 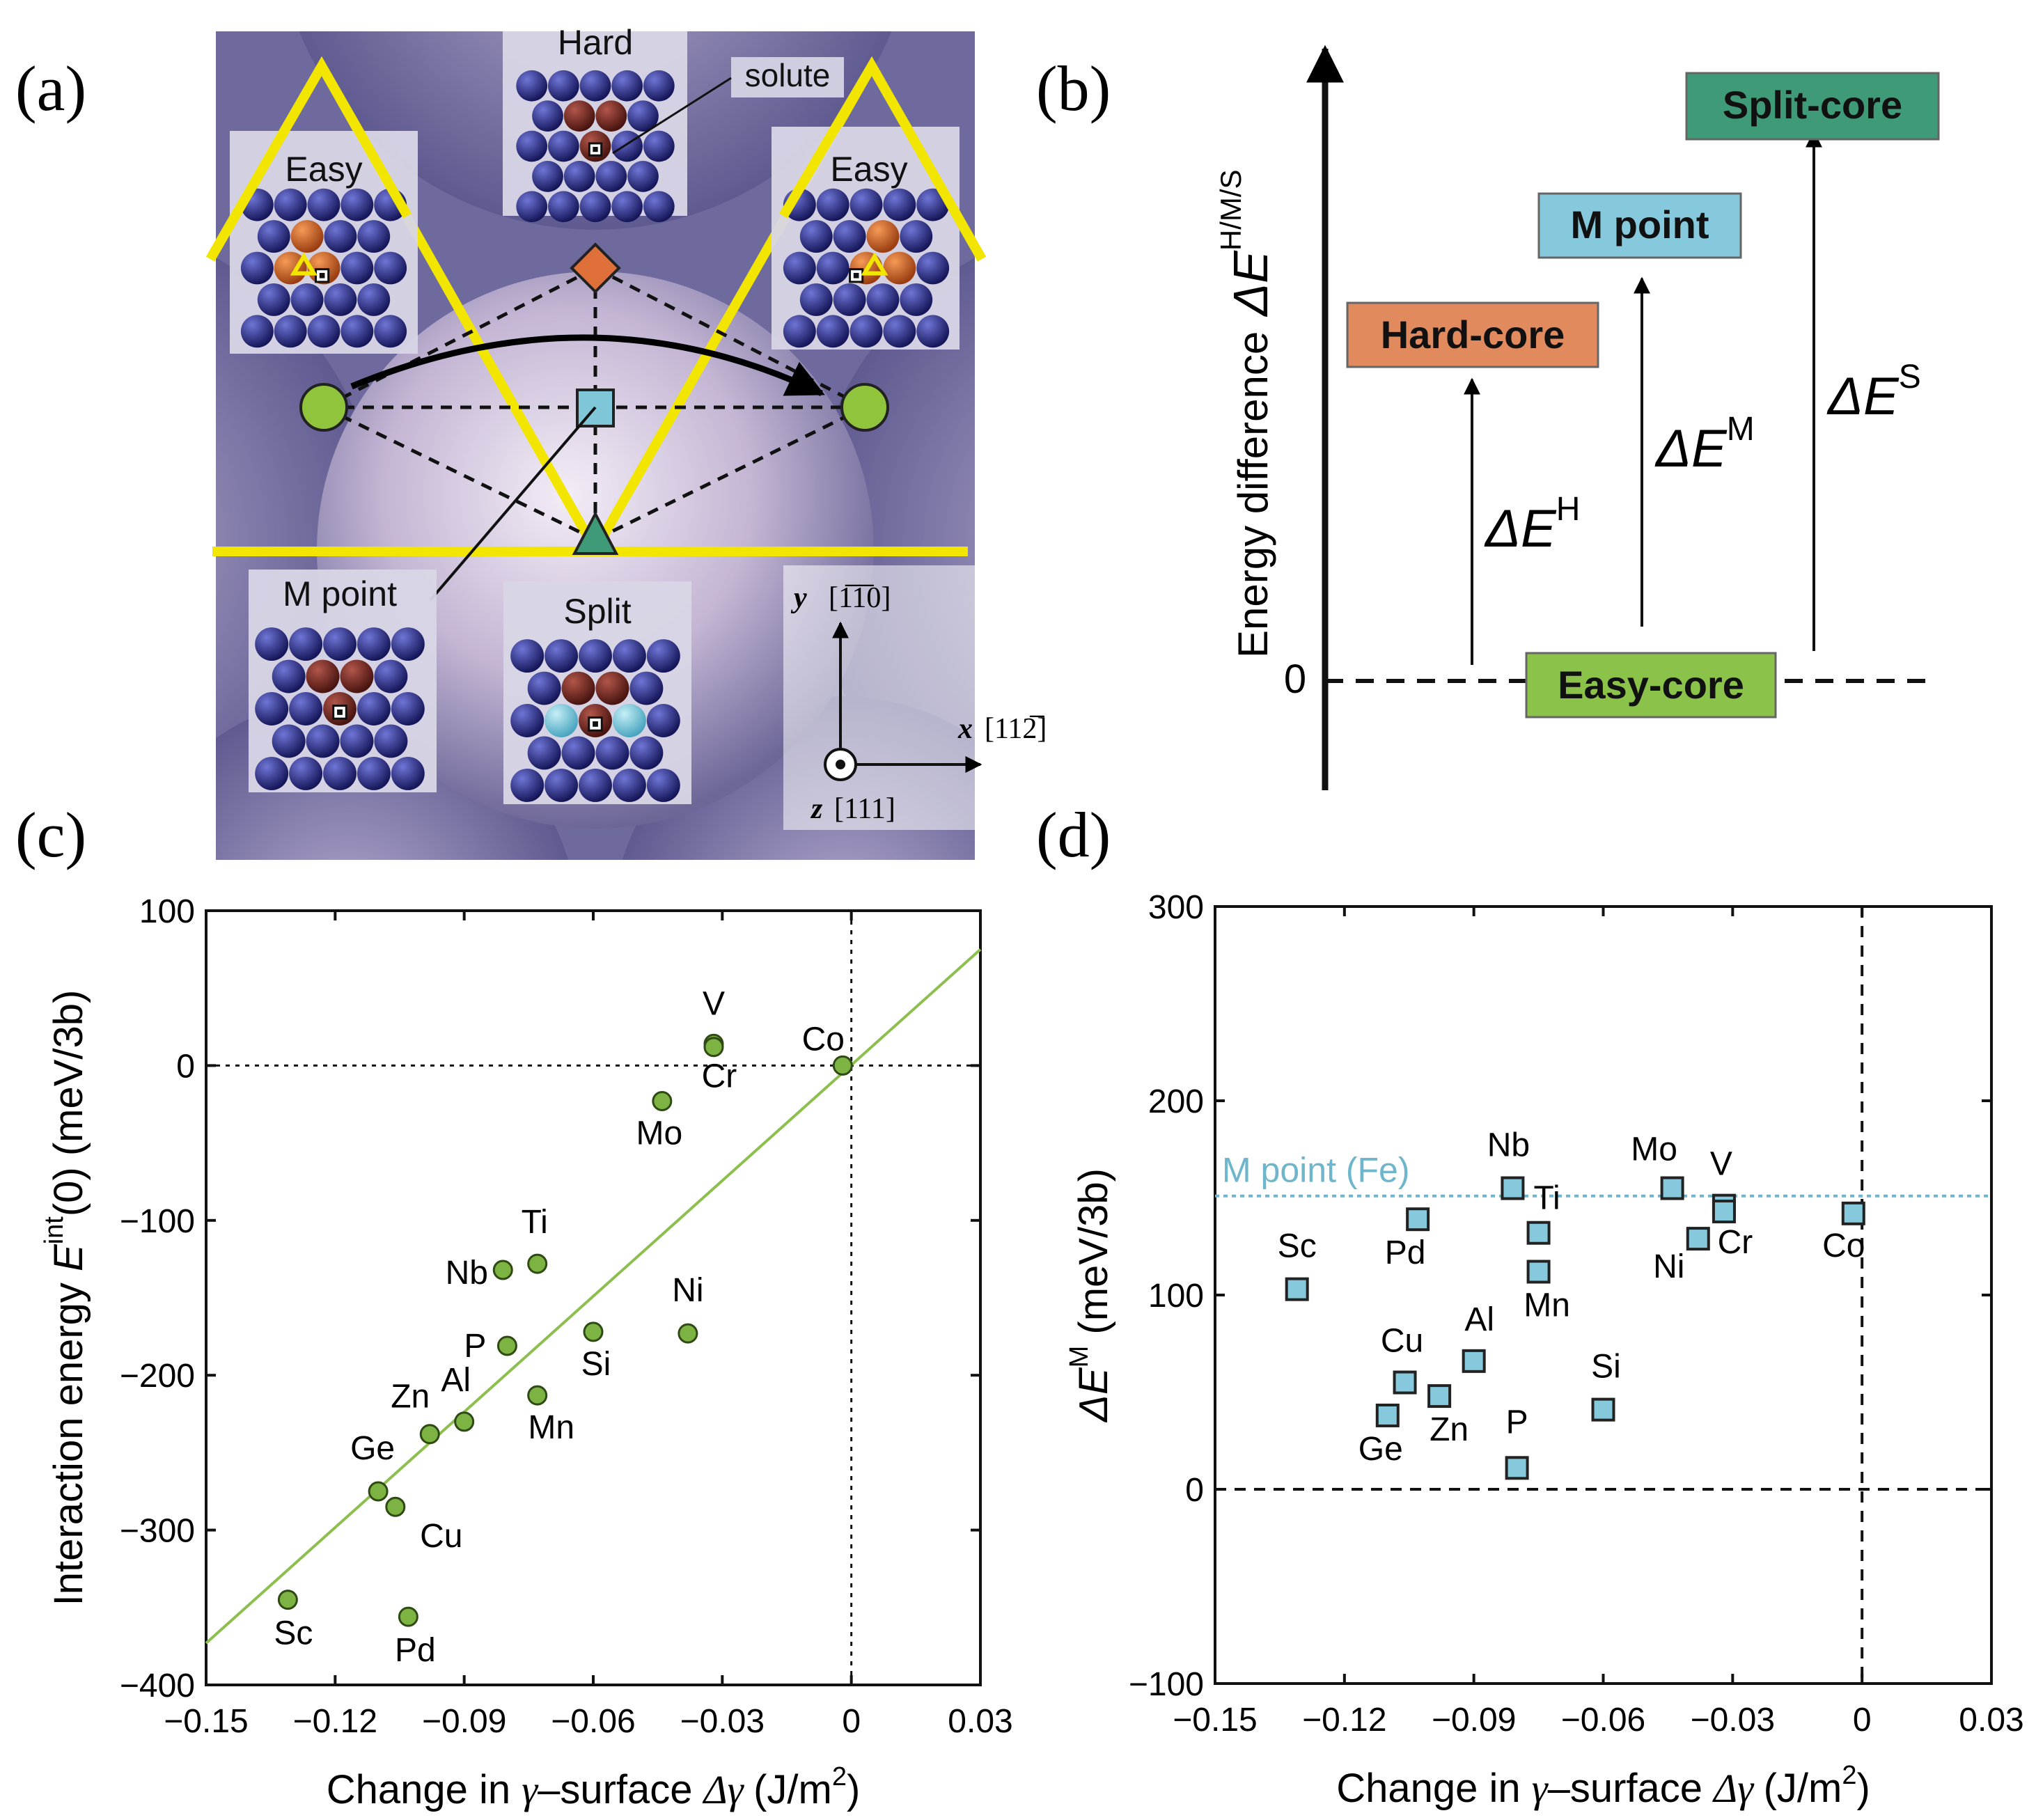 What do you see at coordinates (1517, 1468) in the screenshot?
I see `data-point-p` at bounding box center [1517, 1468].